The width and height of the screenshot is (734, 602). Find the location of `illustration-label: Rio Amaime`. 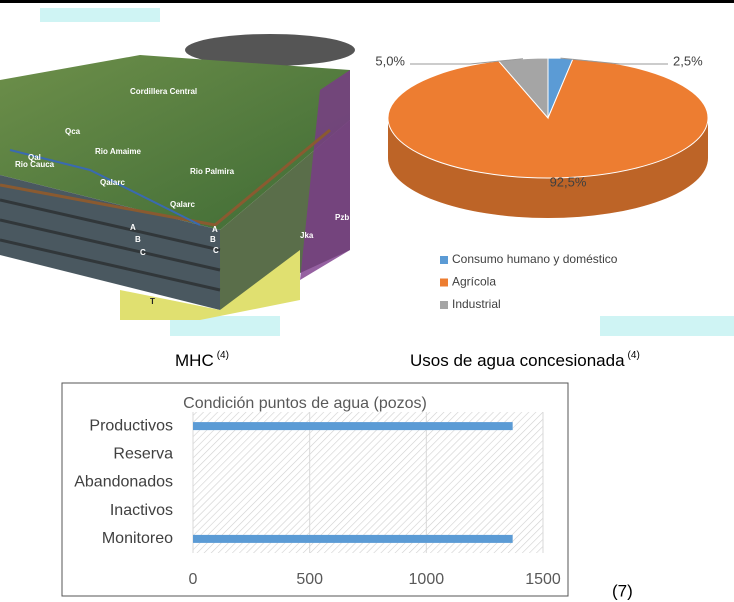

illustration-label: Rio Amaime is located at coordinates (118, 151).